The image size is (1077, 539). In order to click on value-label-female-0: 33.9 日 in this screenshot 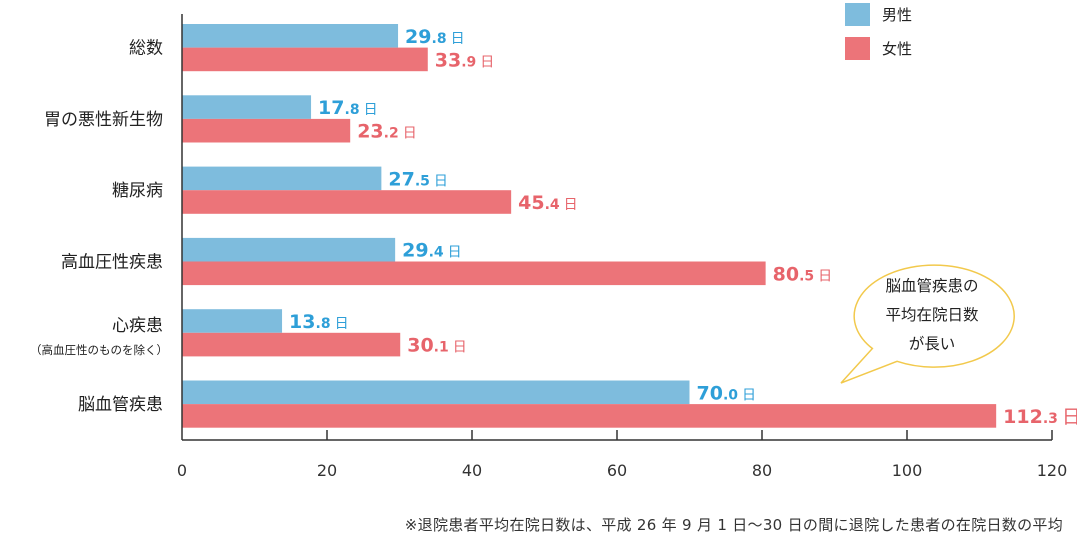, I will do `click(465, 60)`.